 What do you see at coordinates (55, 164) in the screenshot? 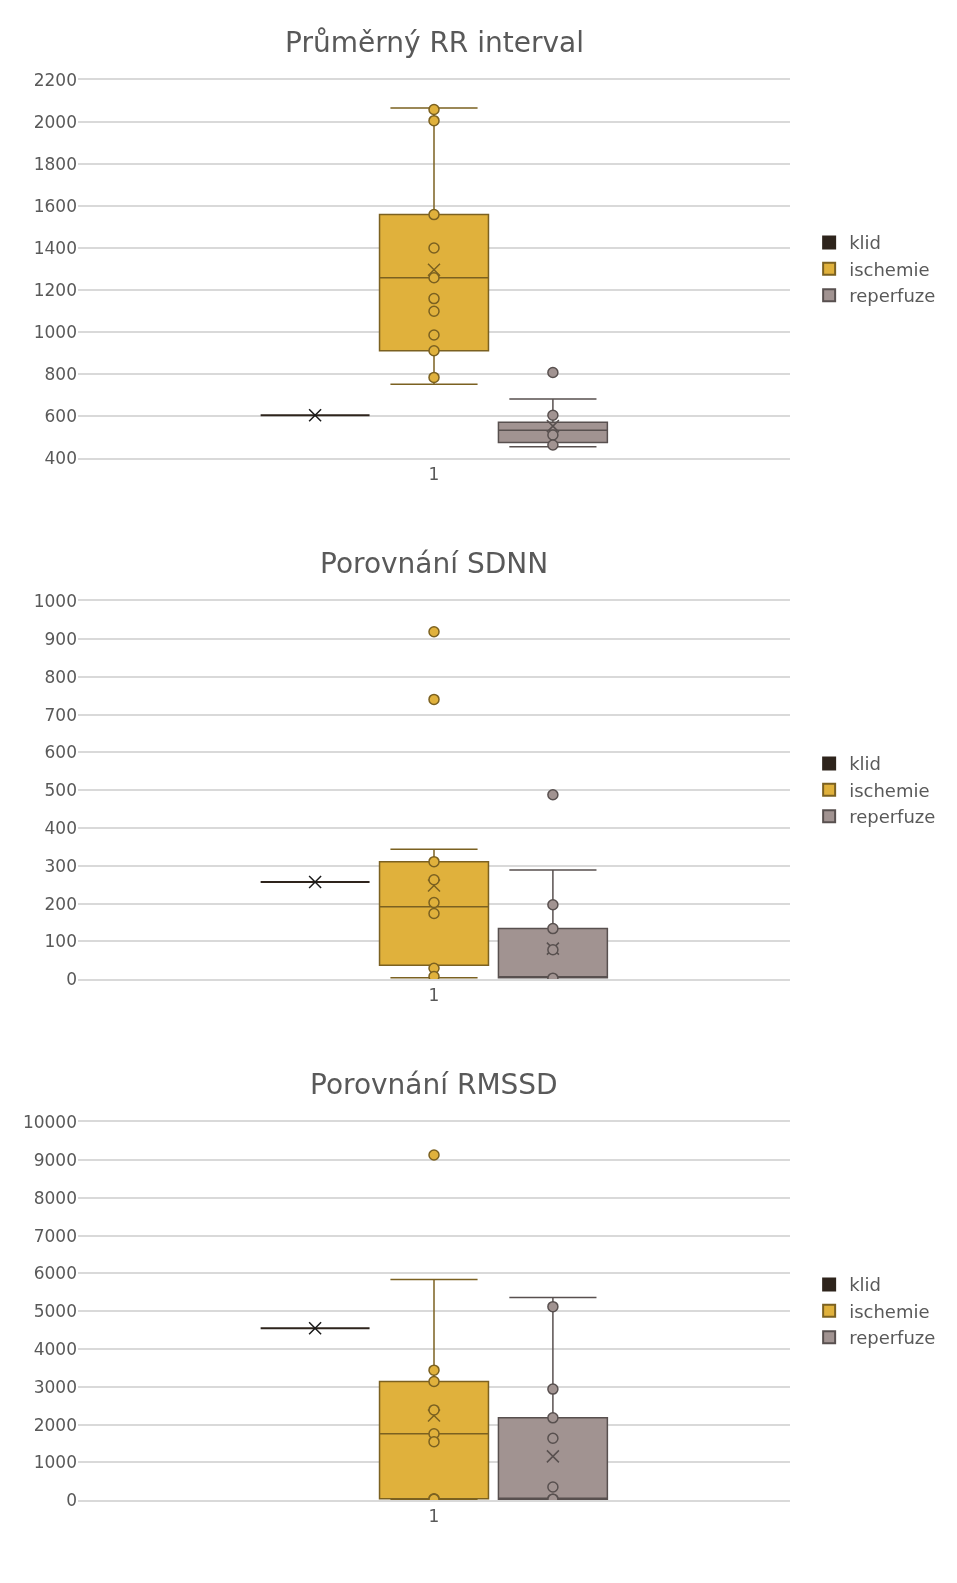
I see `y-tick-label: 1800` at bounding box center [55, 164].